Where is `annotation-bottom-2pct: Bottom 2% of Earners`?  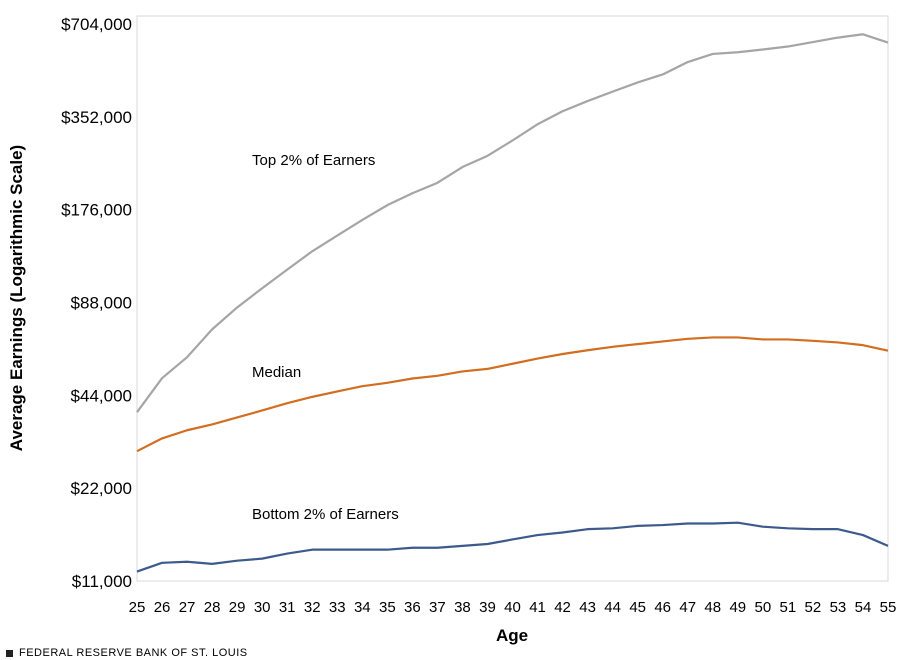
annotation-bottom-2pct: Bottom 2% of Earners is located at coordinates (325, 514).